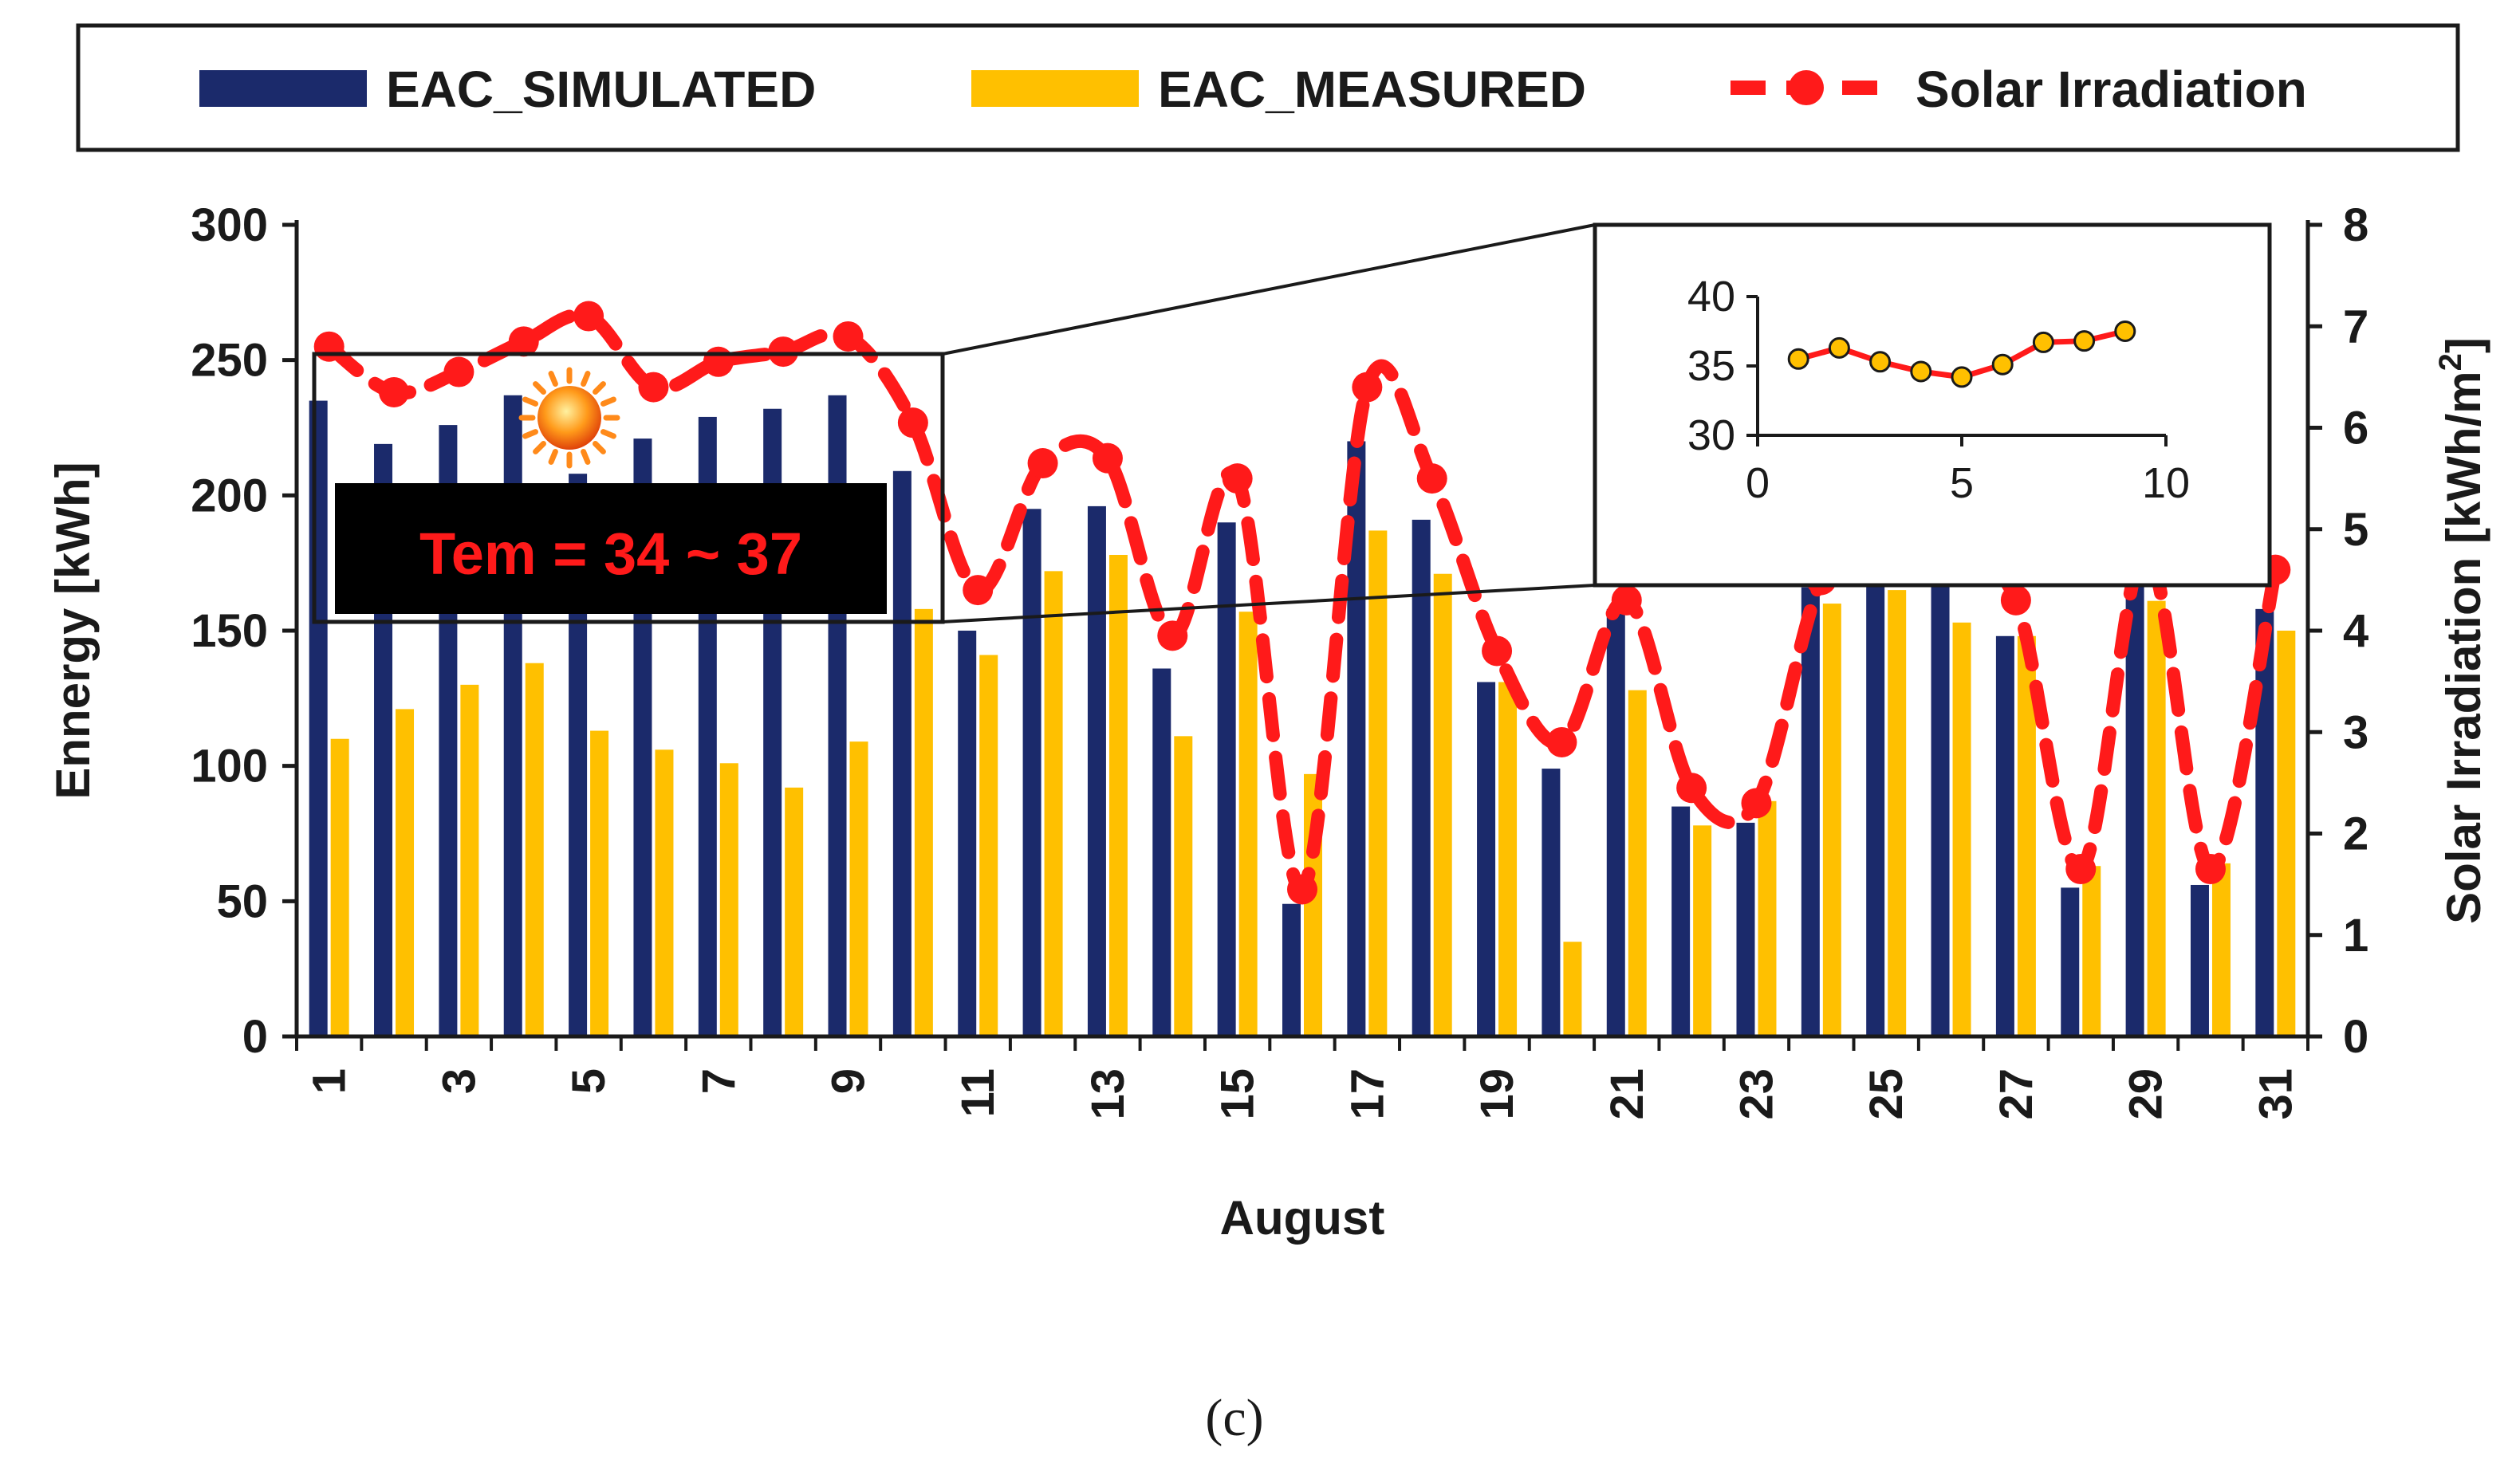 The width and height of the screenshot is (2520, 1467). What do you see at coordinates (1238, 1094) in the screenshot?
I see `x-axis-tick-label: 15` at bounding box center [1238, 1094].